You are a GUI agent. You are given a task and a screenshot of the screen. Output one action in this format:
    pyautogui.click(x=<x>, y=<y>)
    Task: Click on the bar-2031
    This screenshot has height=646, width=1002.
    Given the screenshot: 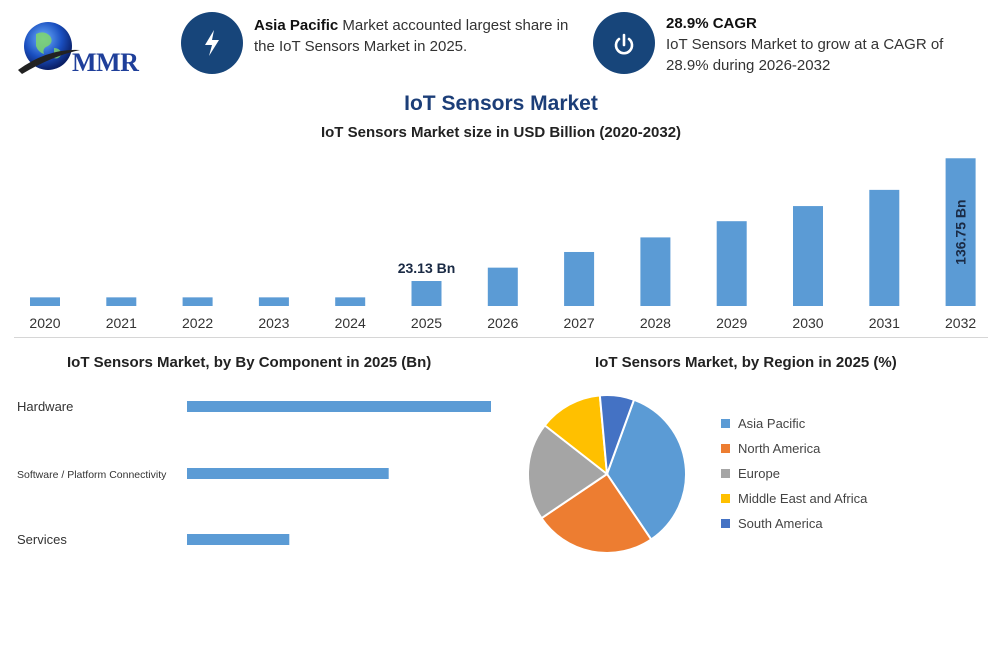 What is the action you would take?
    pyautogui.click(x=884, y=247)
    